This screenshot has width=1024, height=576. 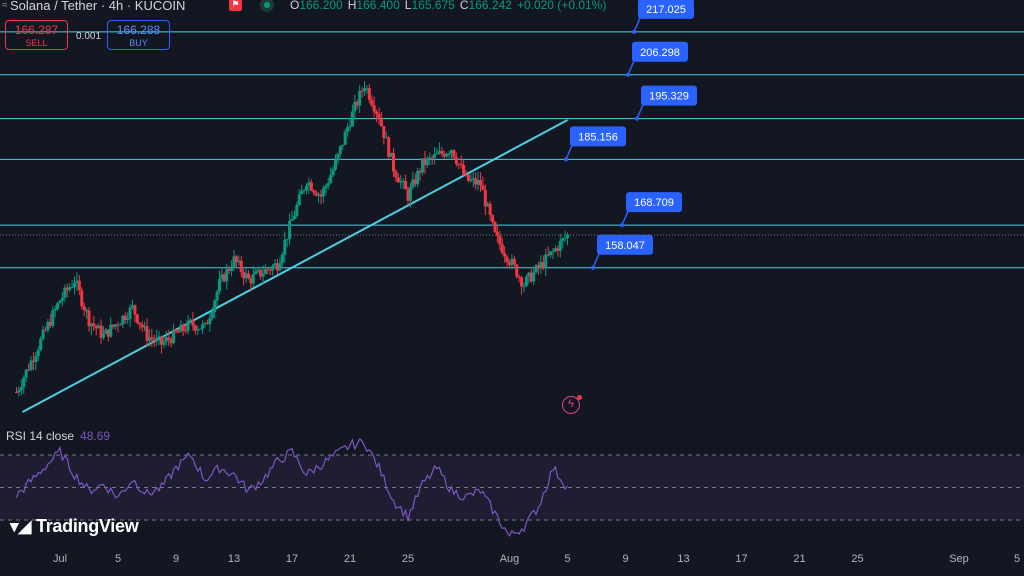 What do you see at coordinates (36, 35) in the screenshot?
I see `sell-button: 166.287 SELL` at bounding box center [36, 35].